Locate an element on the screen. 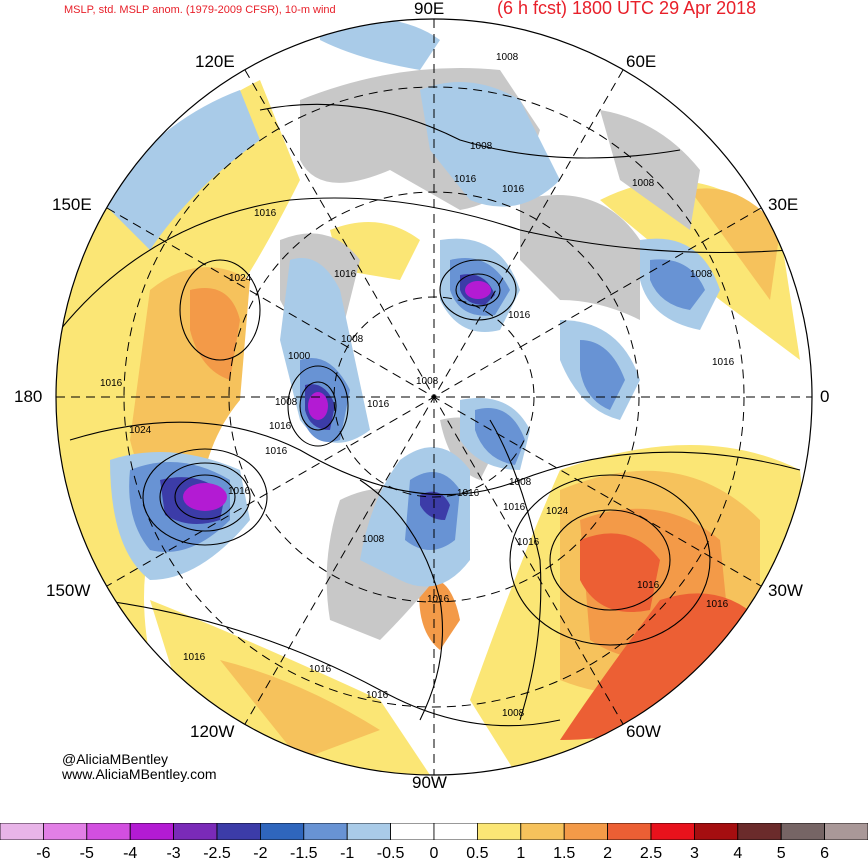  colorbar-tick-label: 6 is located at coordinates (825, 853).